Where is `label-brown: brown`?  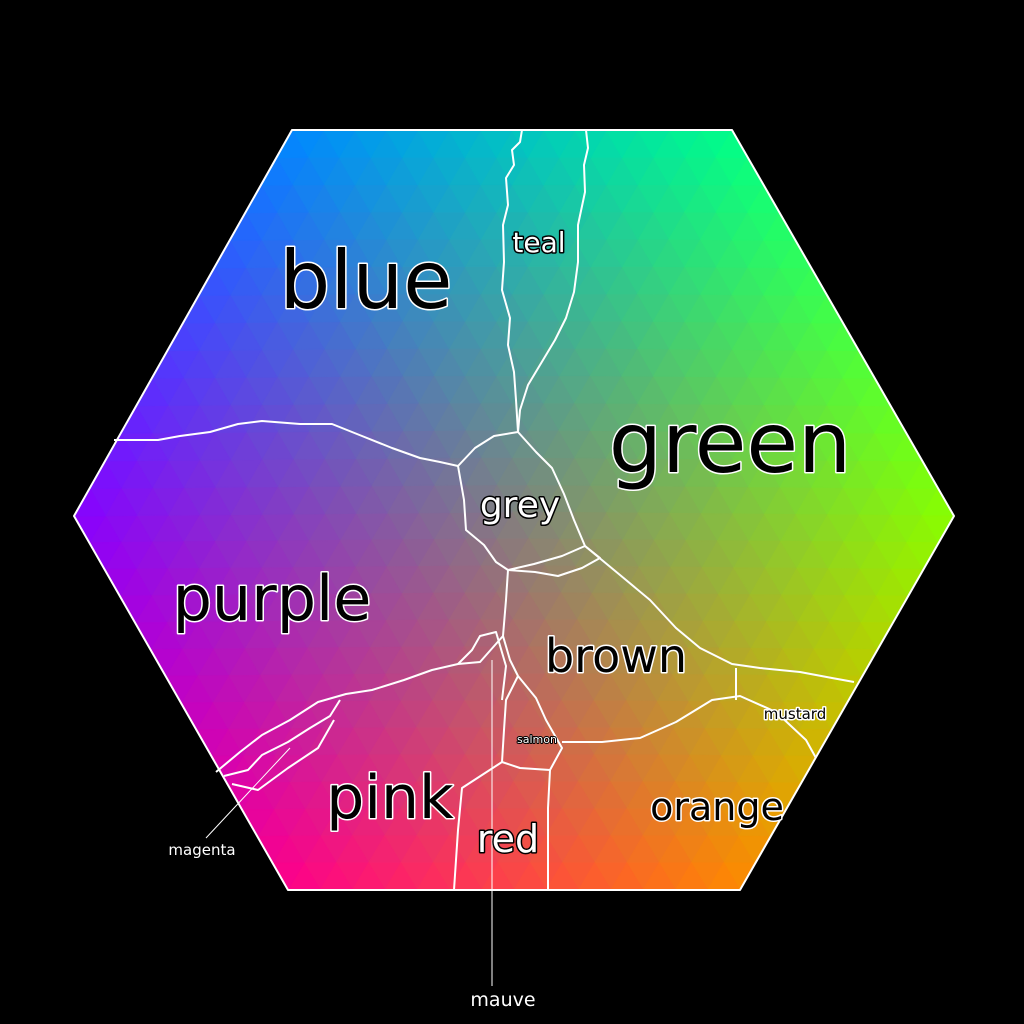 label-brown: brown is located at coordinates (616, 656).